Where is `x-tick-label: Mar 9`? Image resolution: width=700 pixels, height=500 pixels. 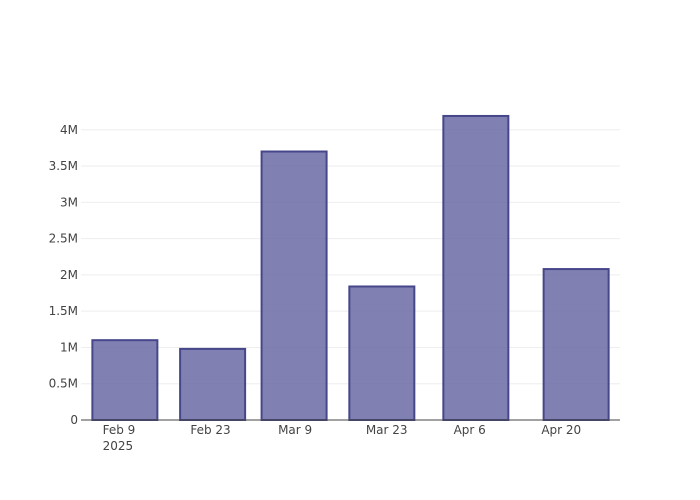 x-tick-label: Mar 9 is located at coordinates (295, 430).